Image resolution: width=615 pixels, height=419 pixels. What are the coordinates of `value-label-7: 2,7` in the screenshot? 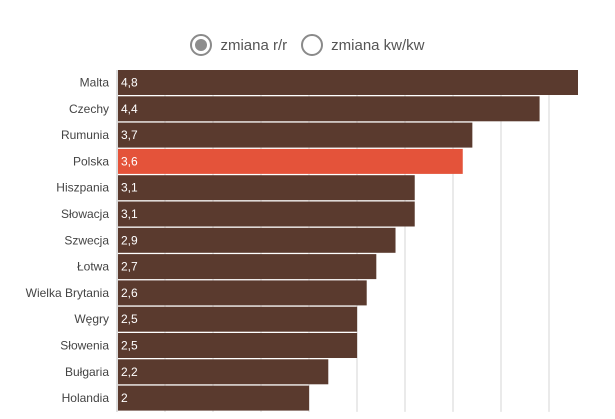 It's located at (129, 267).